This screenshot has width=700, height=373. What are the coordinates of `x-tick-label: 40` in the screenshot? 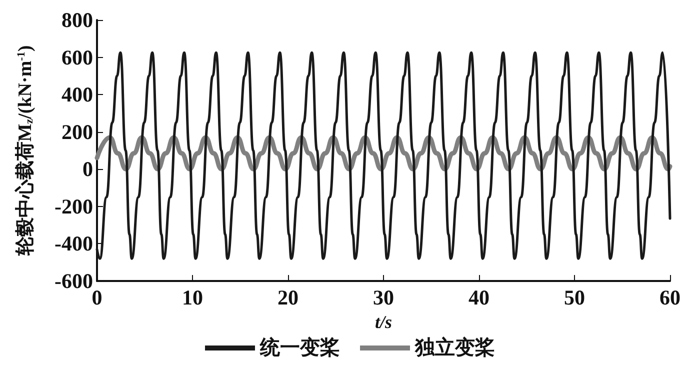 It's located at (479, 298).